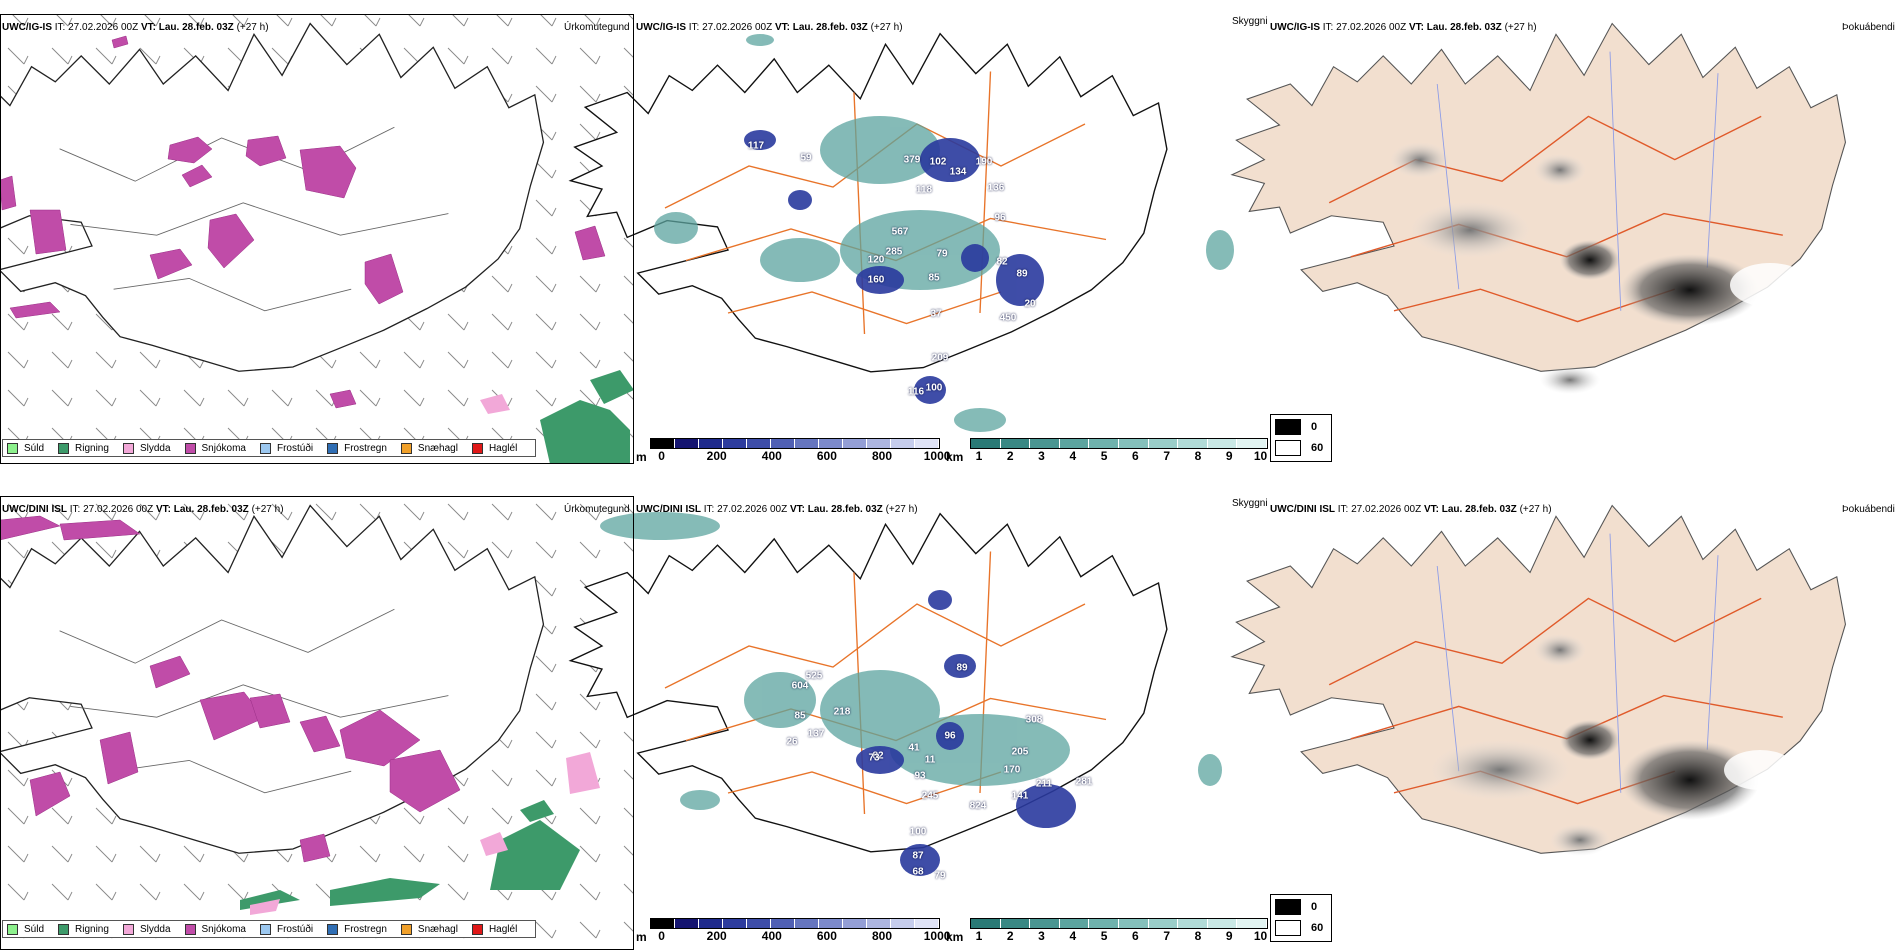 This screenshot has width=1900, height=950. Describe the element at coordinates (800, 686) in the screenshot. I see `cloud-base-label: 604` at that location.